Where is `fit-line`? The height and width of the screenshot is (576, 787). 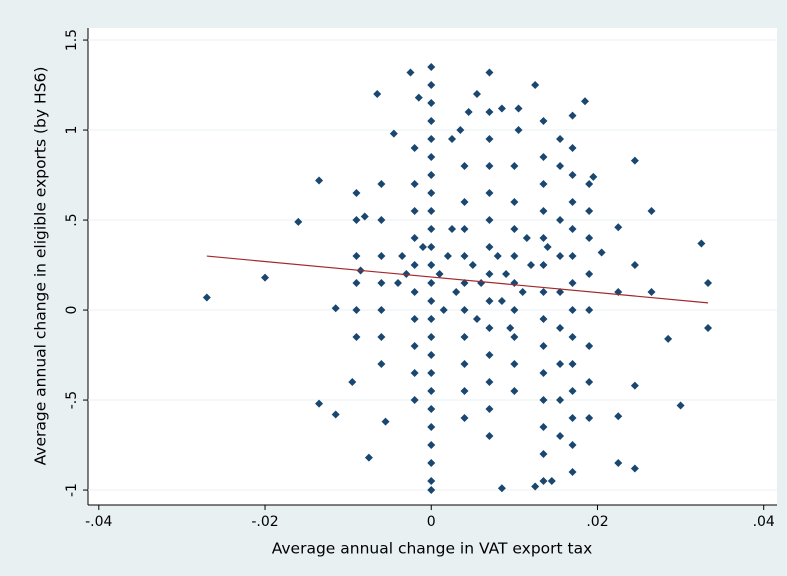 fit-line is located at coordinates (457, 279).